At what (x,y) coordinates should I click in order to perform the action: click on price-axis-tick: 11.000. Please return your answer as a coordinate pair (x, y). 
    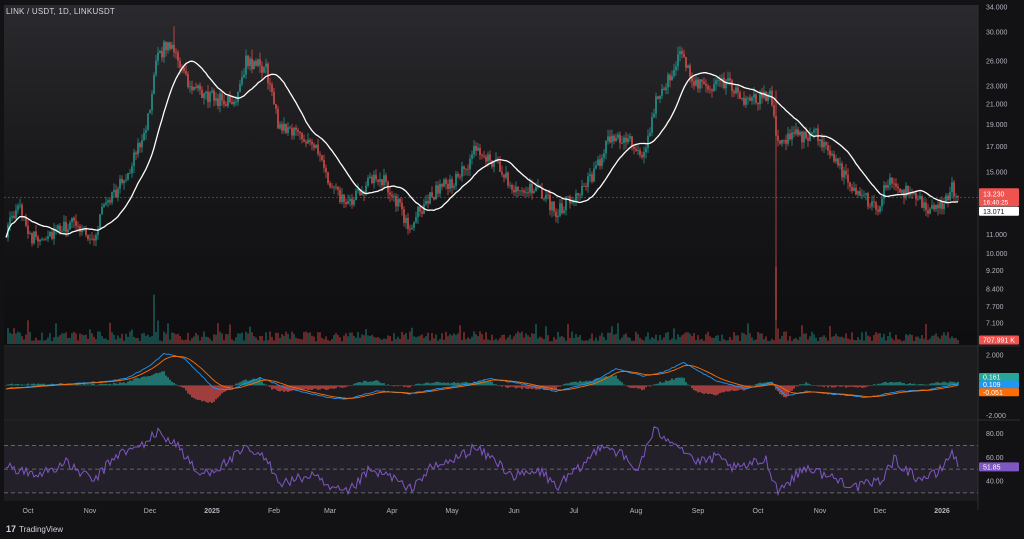
    Looking at the image, I should click on (996, 235).